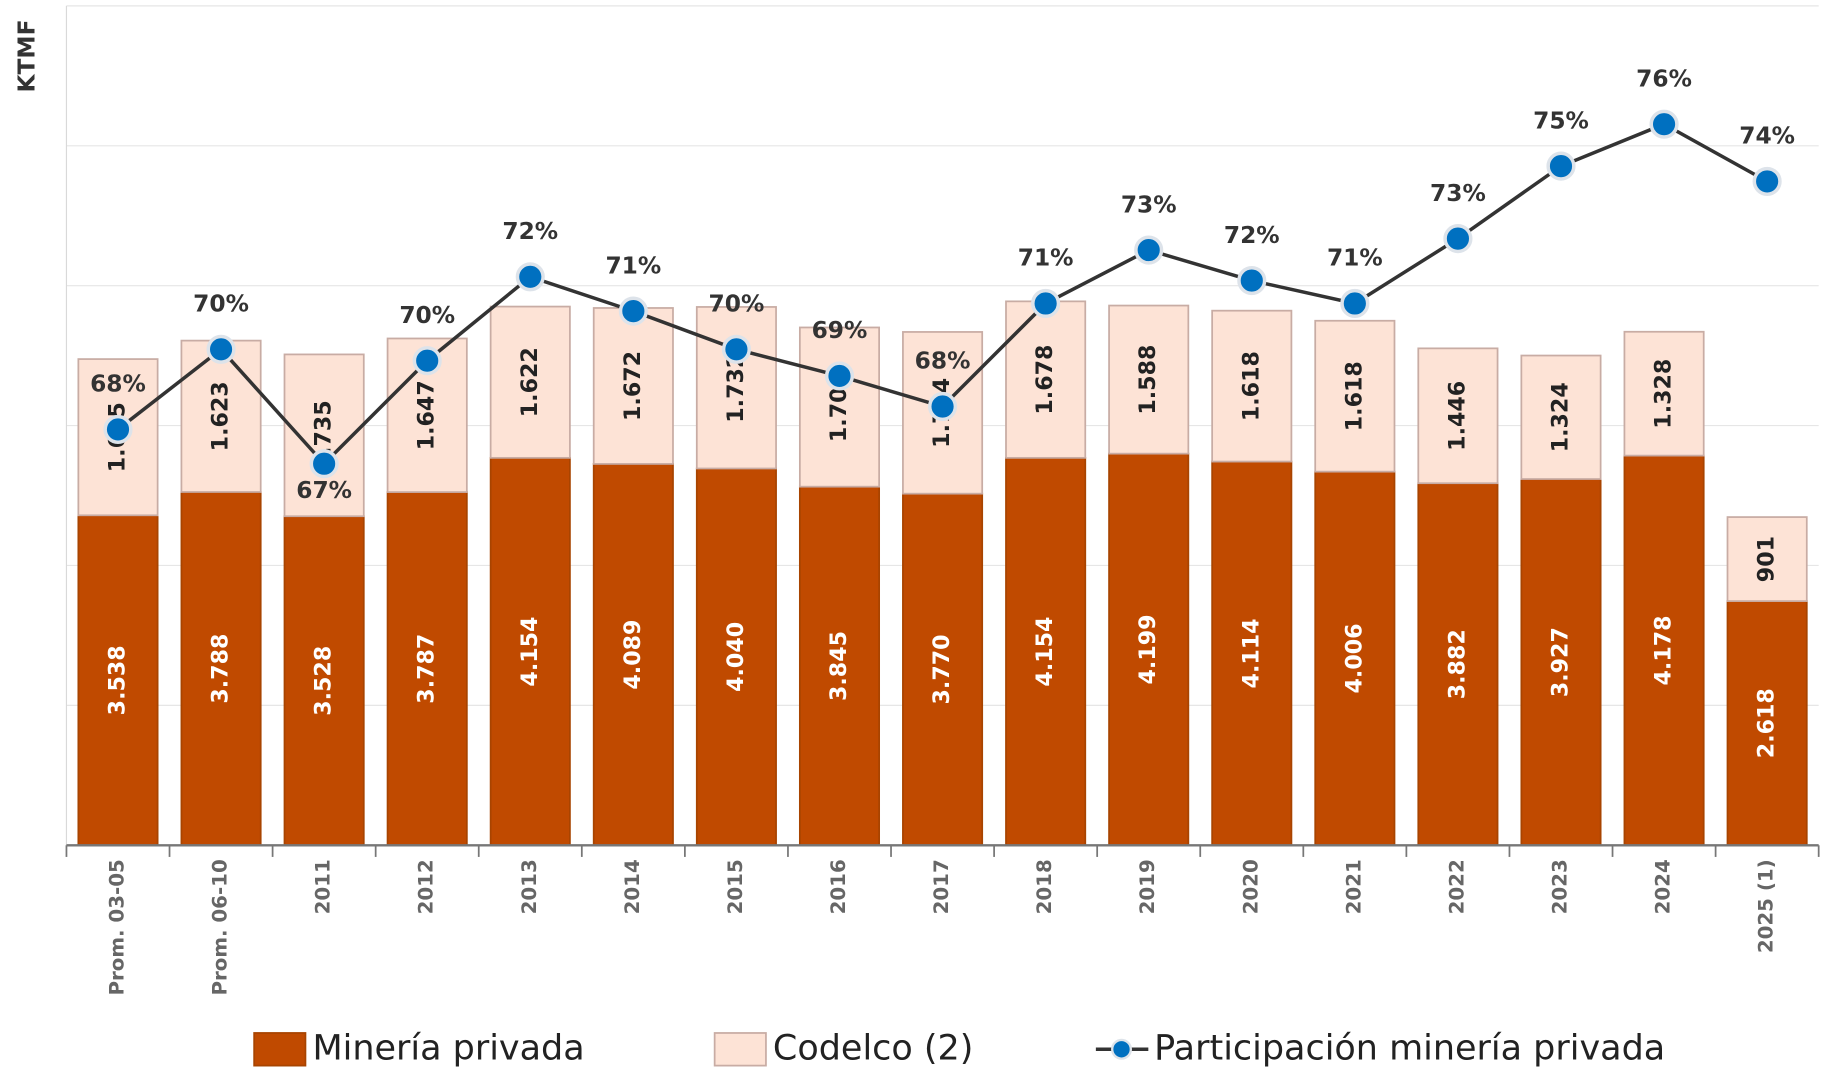 The width and height of the screenshot is (1828, 1068). I want to click on x-tick-label: 2016, so click(838, 886).